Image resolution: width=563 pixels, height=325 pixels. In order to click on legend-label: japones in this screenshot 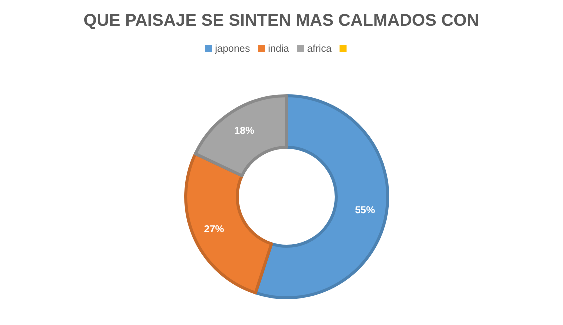, I will do `click(232, 49)`.